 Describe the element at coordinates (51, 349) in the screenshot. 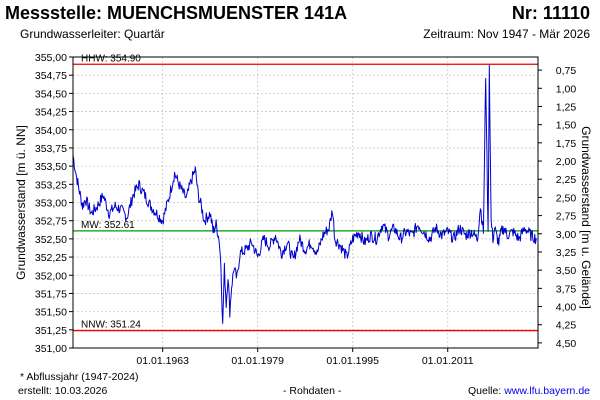

I see `y-tick-label: 351,00` at that location.